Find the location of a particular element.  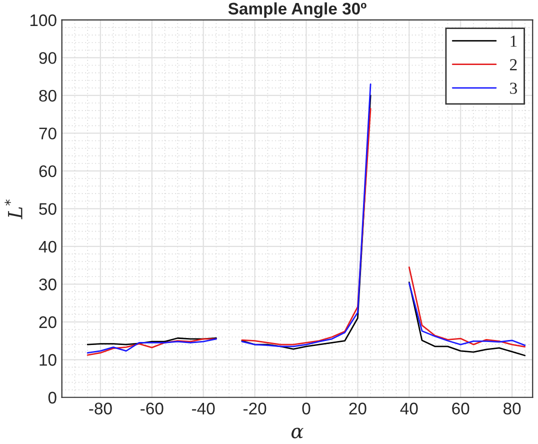

y-tick-label: 60 is located at coordinates (47, 171).